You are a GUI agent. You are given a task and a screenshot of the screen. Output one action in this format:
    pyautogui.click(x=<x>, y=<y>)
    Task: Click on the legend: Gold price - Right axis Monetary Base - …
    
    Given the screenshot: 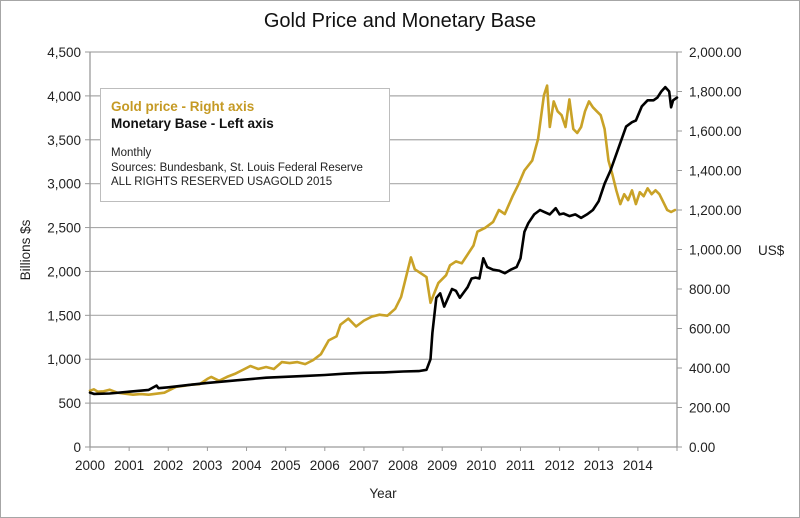 What is the action you would take?
    pyautogui.click(x=245, y=145)
    